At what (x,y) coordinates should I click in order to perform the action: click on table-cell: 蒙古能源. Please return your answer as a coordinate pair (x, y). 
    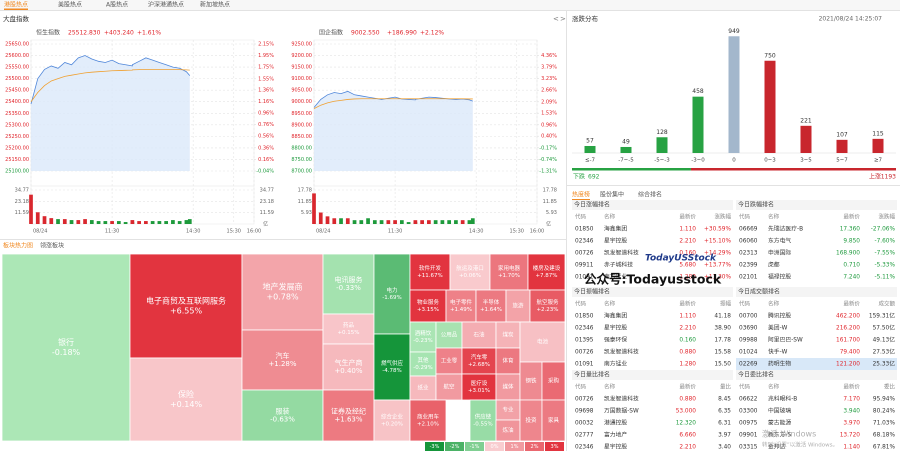
    Looking at the image, I should click on (779, 423).